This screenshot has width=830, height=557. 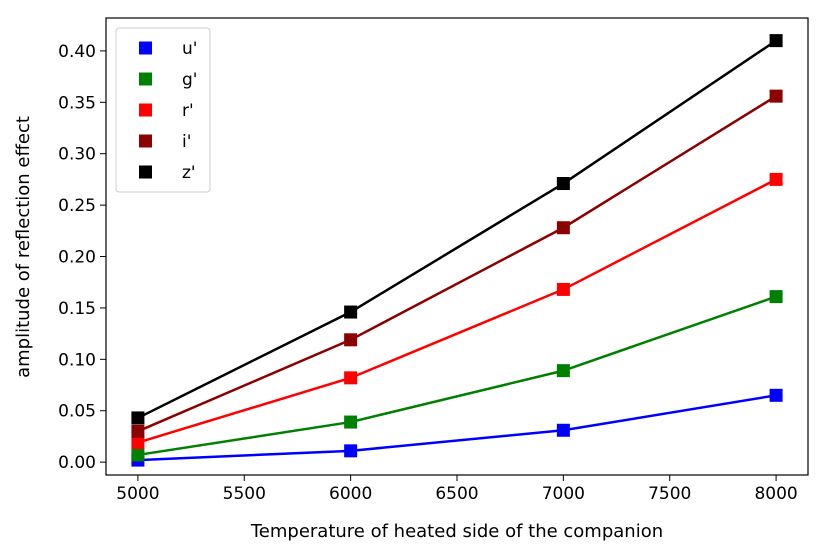 I want to click on y-tick-label: 0.35, so click(x=77, y=103).